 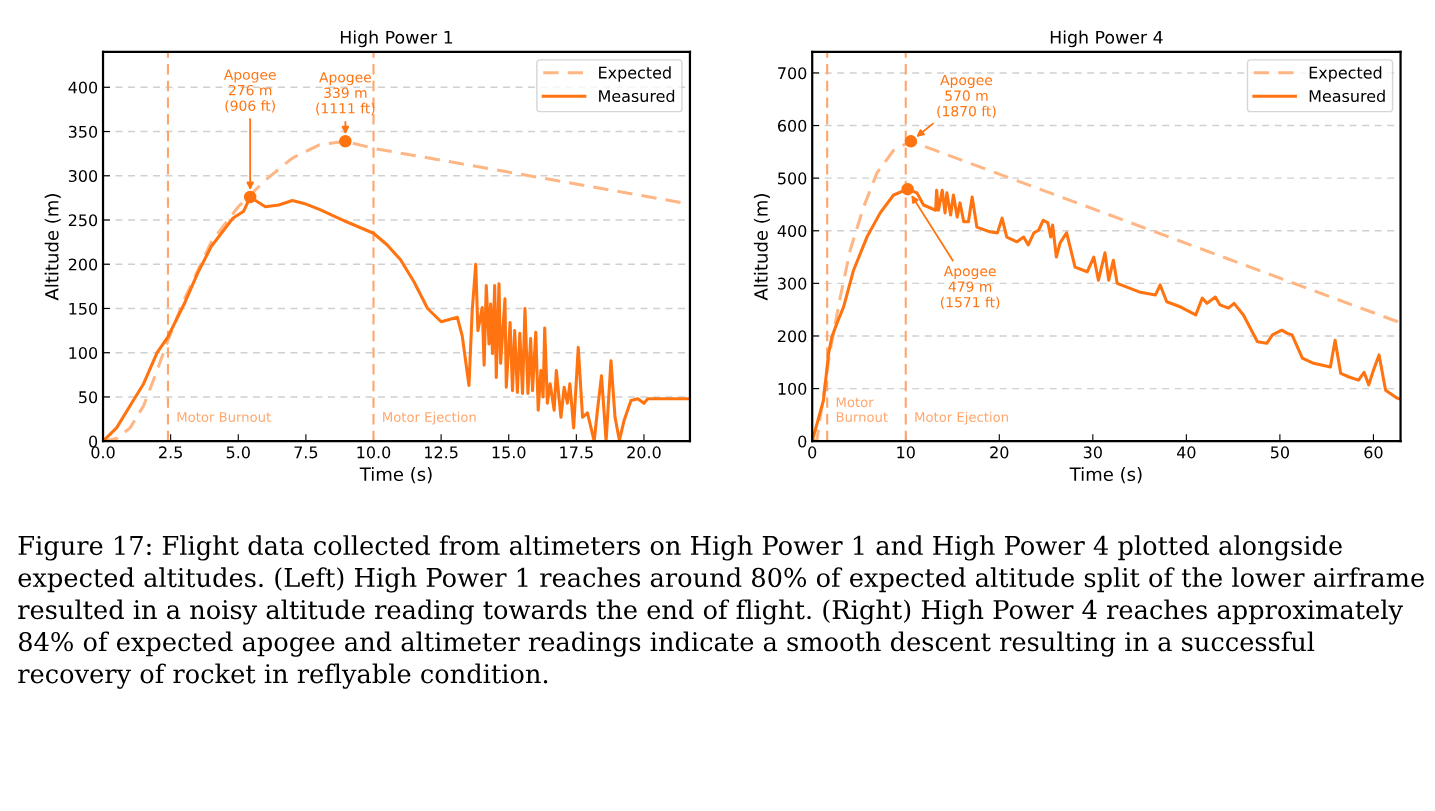 I want to click on x-tick-label: 0.0, so click(x=103, y=452).